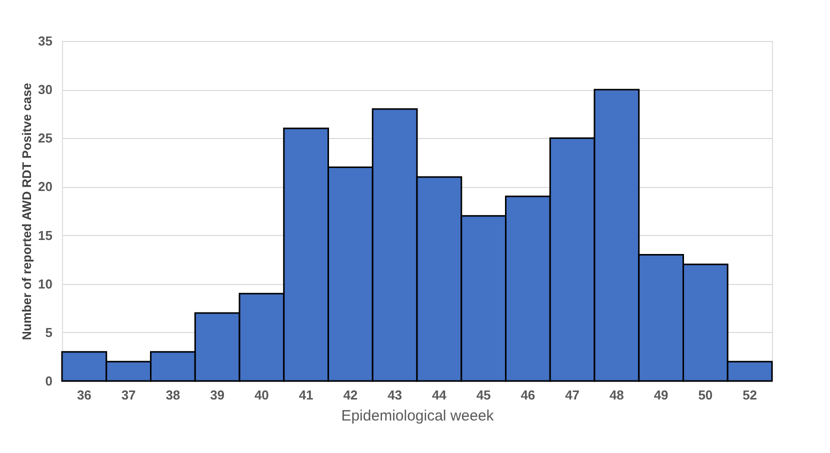 The image size is (830, 453). What do you see at coordinates (483, 395) in the screenshot?
I see `x-tick-label: 45` at bounding box center [483, 395].